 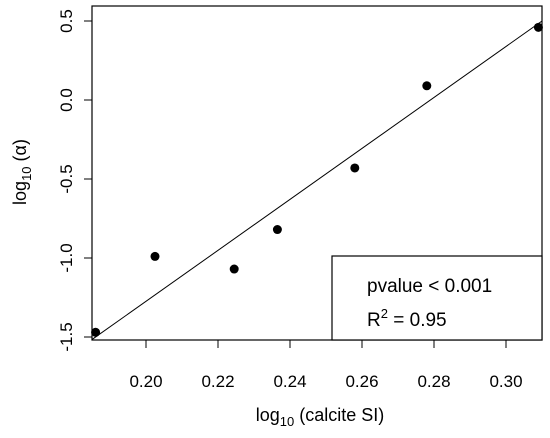 What do you see at coordinates (66, 178) in the screenshot?
I see `y-tick-label: -0.5` at bounding box center [66, 178].